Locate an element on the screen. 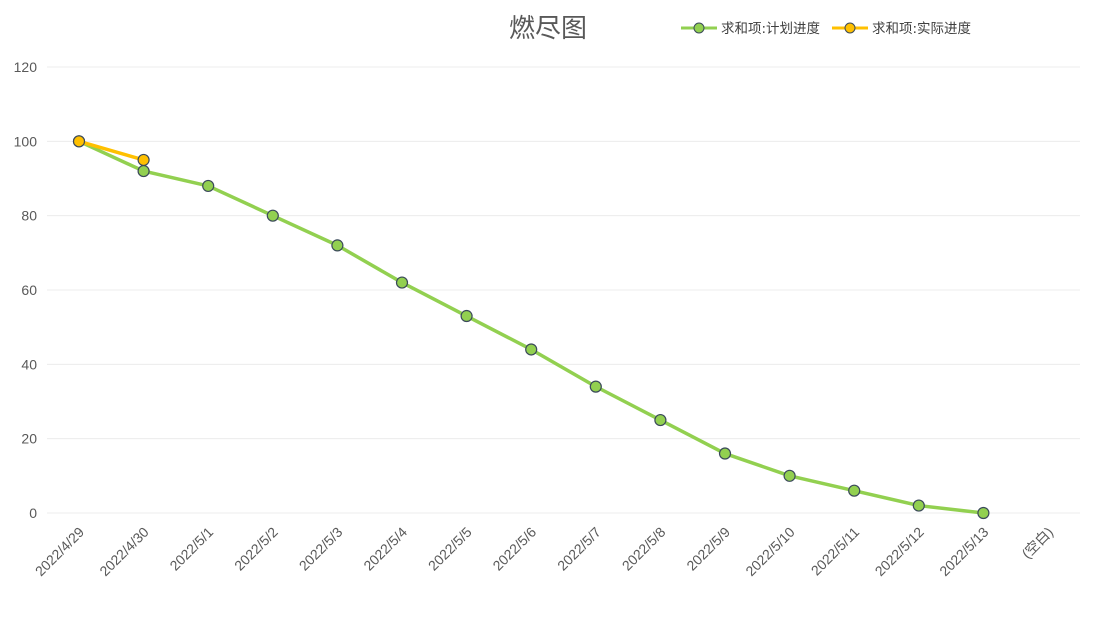 This screenshot has height=633, width=1095. legend-marker-planned is located at coordinates (699, 28).